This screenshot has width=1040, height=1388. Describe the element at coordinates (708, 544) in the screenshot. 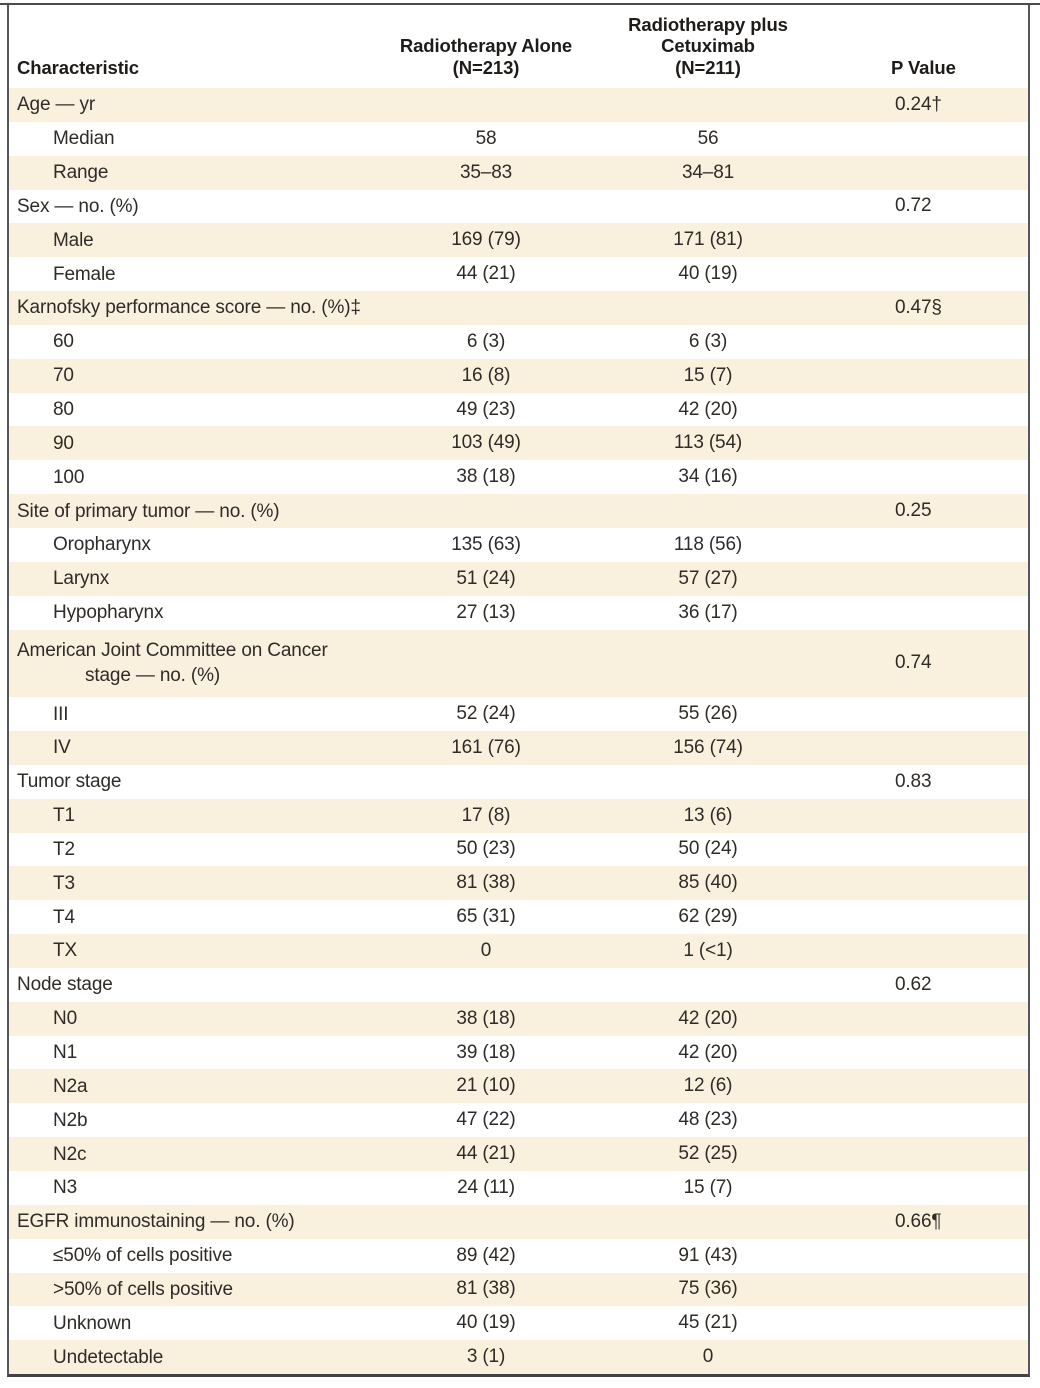

I see `rt-cetuximab-cell: 118 (56)` at that location.